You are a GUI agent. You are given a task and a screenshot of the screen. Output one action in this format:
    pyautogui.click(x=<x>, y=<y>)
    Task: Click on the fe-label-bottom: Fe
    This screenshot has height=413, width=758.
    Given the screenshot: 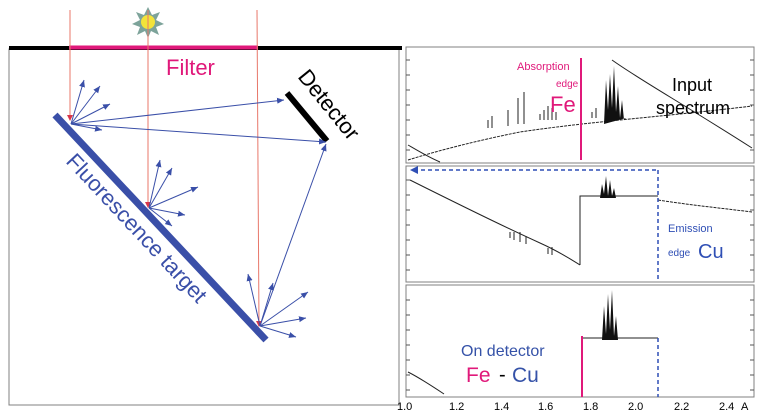 What is the action you would take?
    pyautogui.click(x=478, y=375)
    